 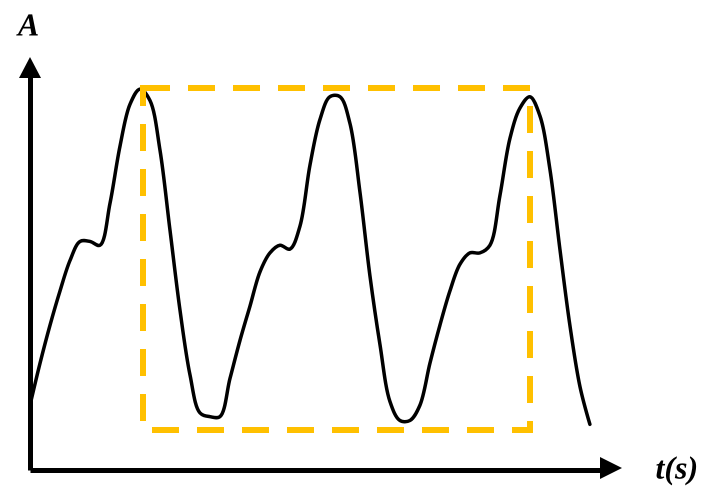 I want to click on x-axis-title: t(s), so click(x=677, y=468).